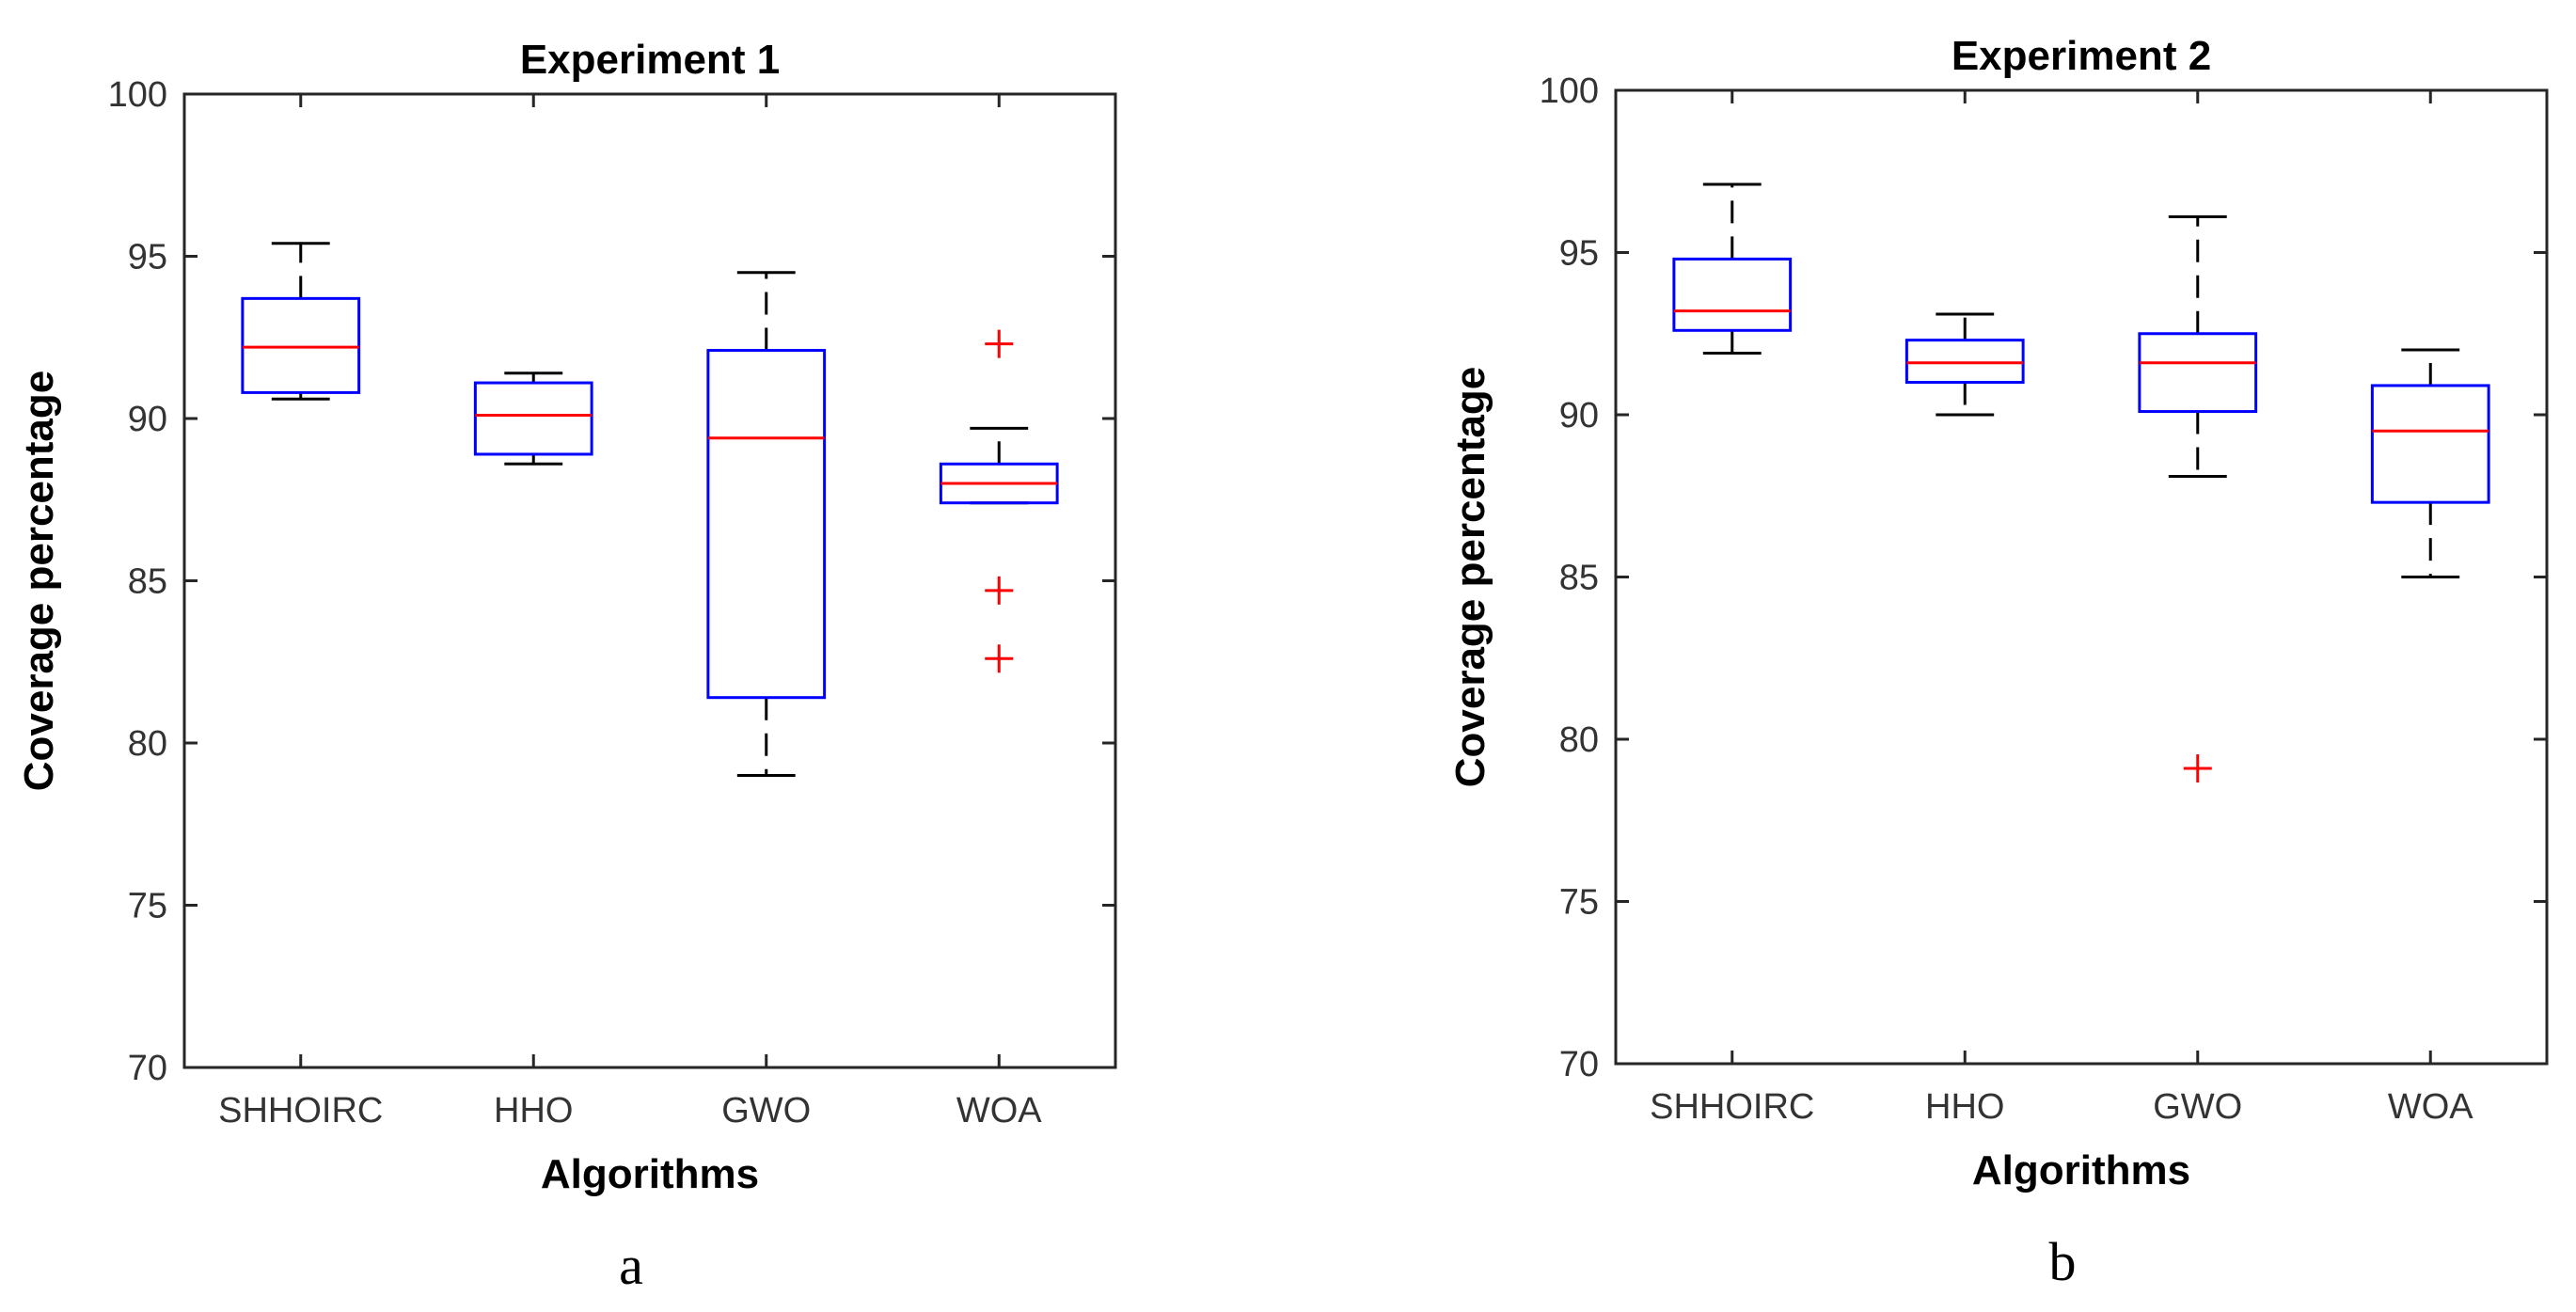 This screenshot has height=1312, width=2576. I want to click on chart-title: Experiment 1, so click(650, 60).